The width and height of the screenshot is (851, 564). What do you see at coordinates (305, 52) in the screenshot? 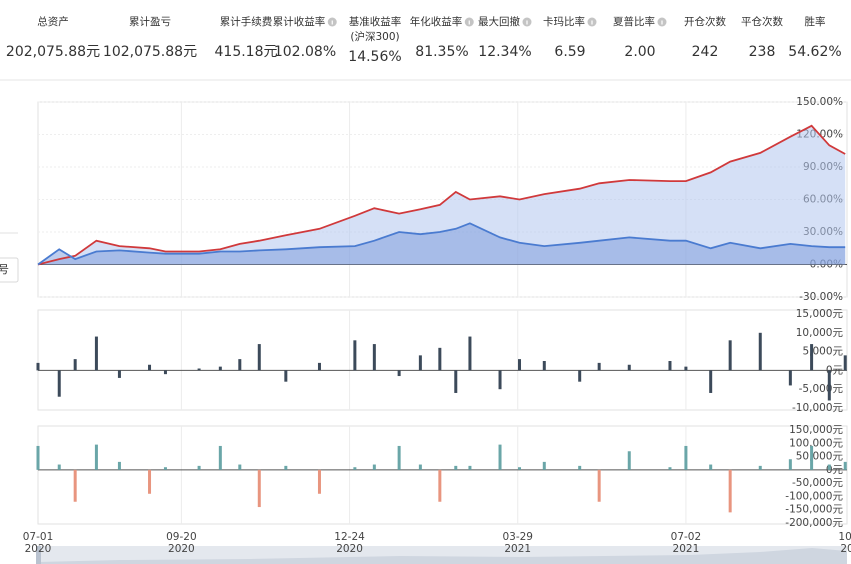
I see `stat-value: 102.08%` at bounding box center [305, 52].